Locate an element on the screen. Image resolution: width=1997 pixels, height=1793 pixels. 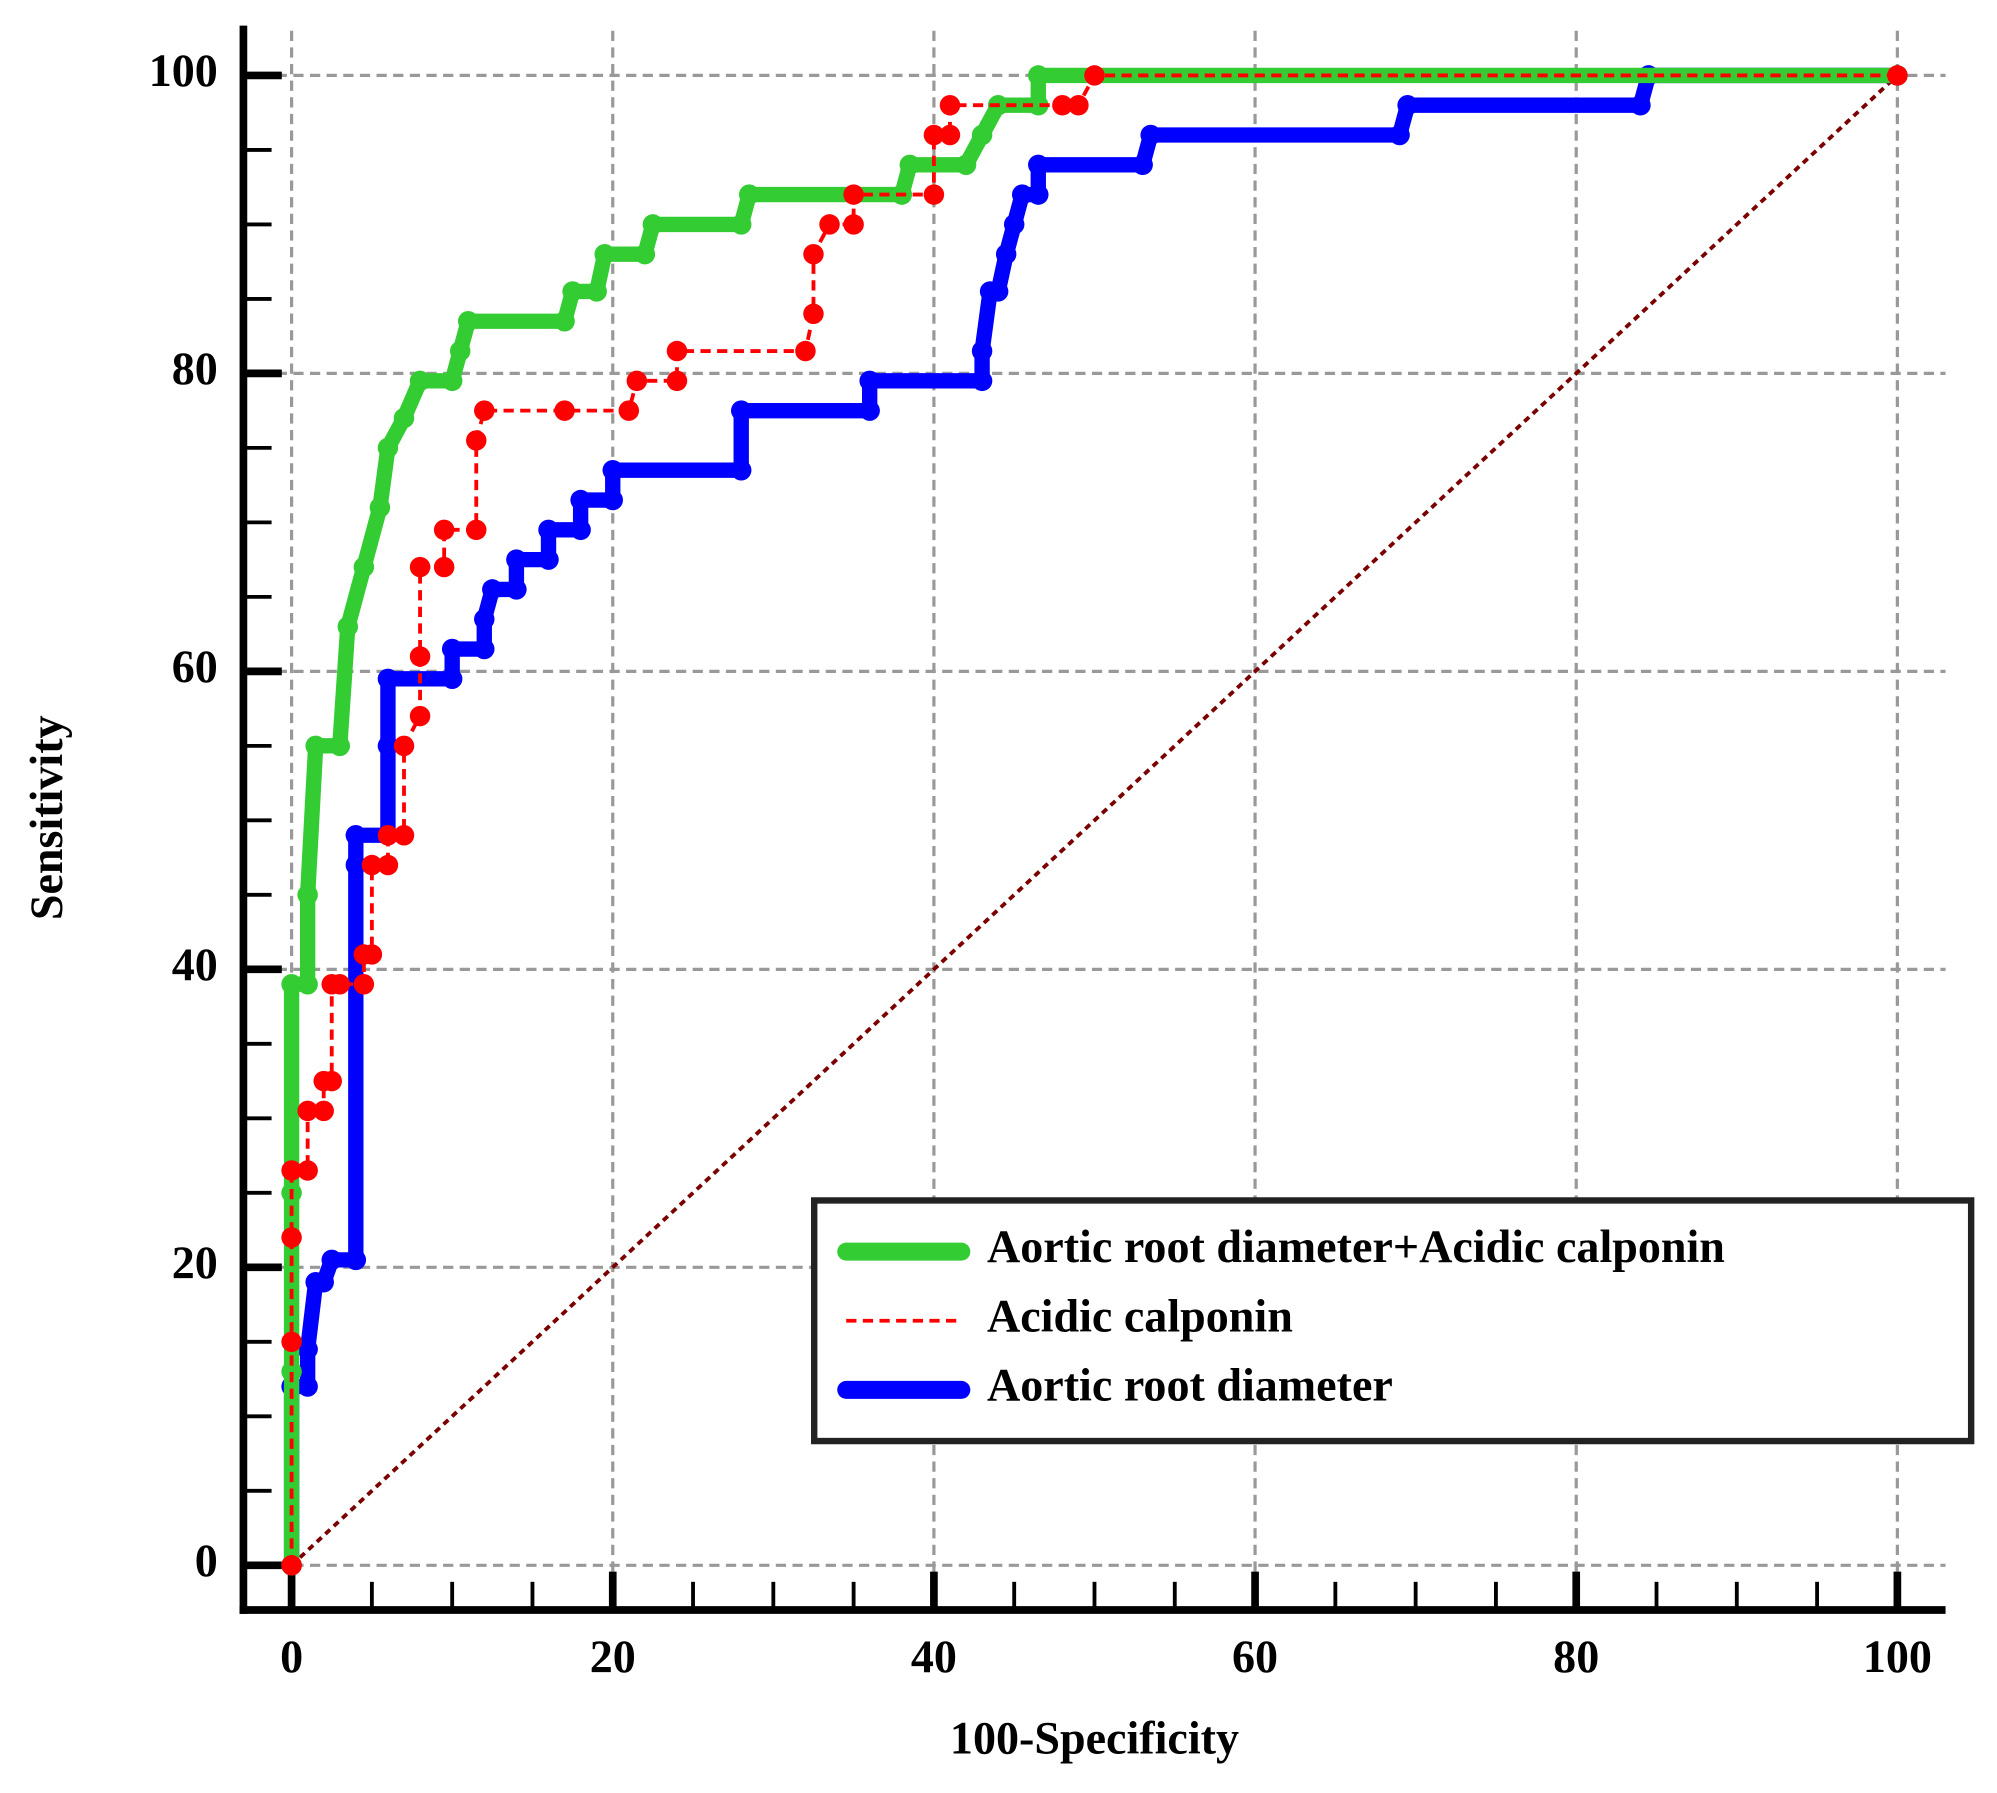
x-tick-label: 0 is located at coordinates (291, 1656).